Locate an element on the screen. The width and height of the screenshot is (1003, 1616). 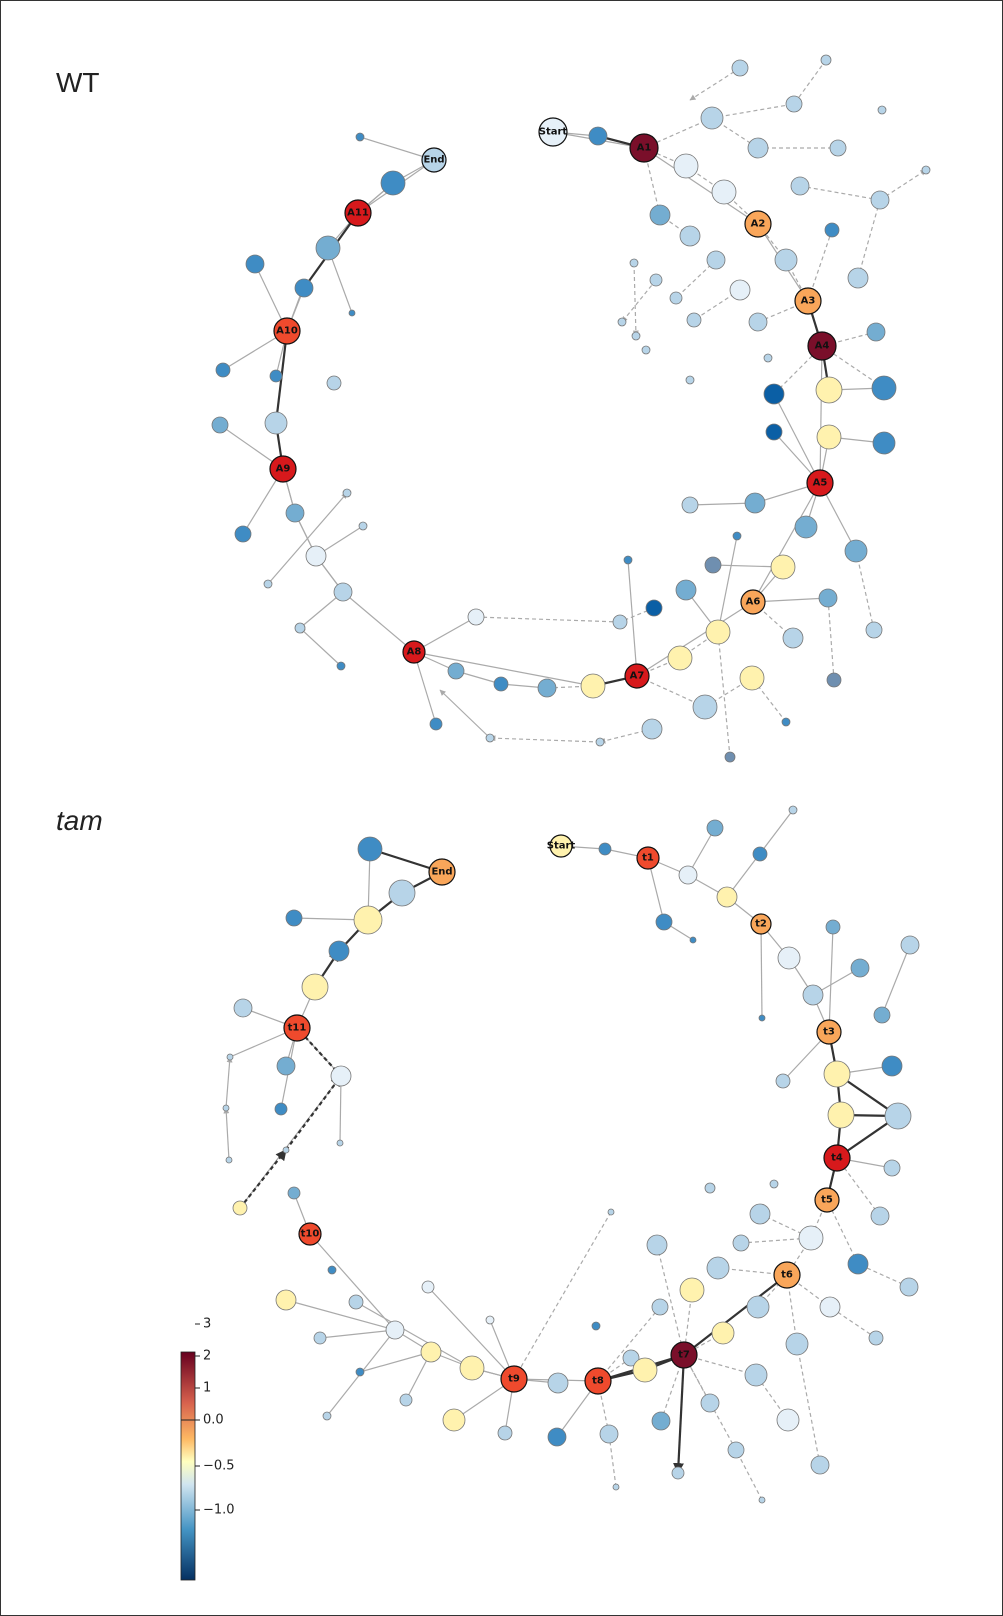
key-node: t11 is located at coordinates (297, 1028).